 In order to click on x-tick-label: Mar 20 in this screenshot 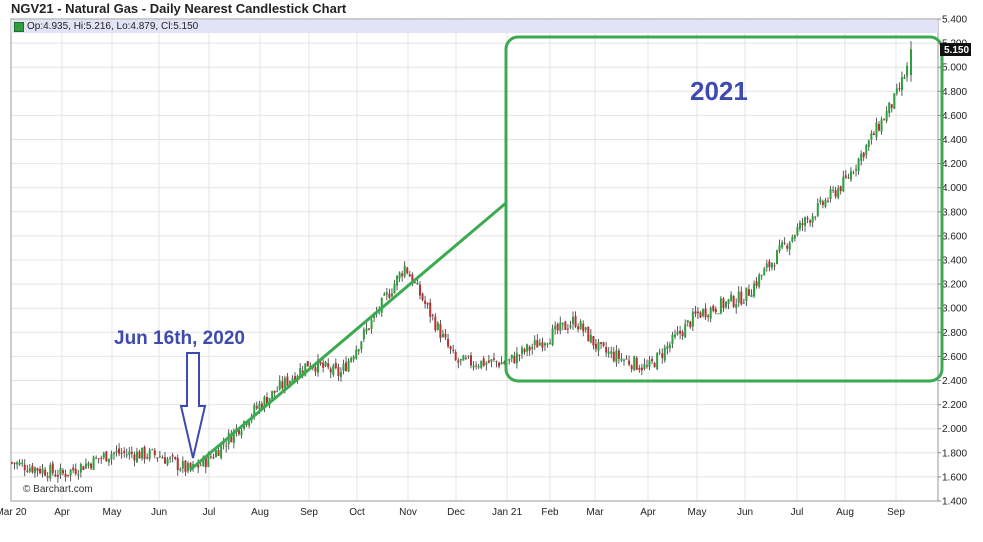, I will do `click(13, 512)`.